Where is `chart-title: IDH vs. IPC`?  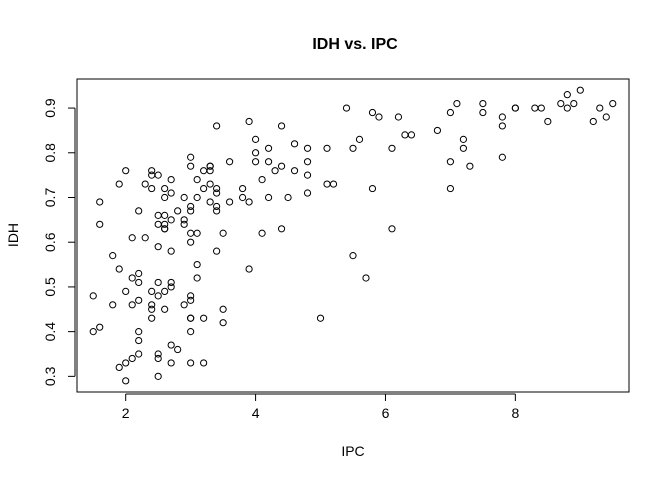 chart-title: IDH vs. IPC is located at coordinates (355, 44).